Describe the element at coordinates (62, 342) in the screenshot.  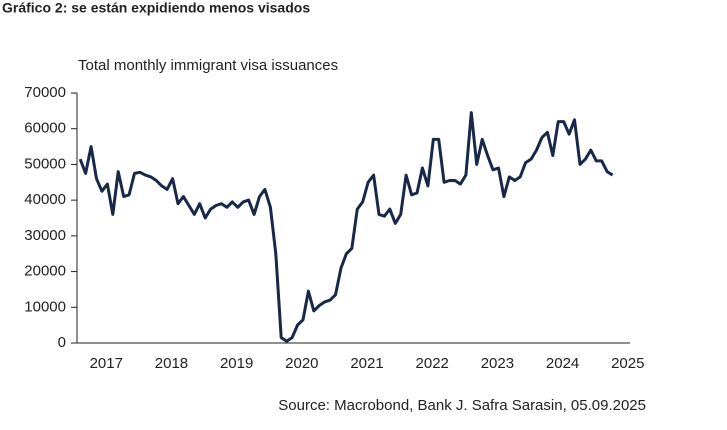
I see `y-tick-label: 0` at that location.